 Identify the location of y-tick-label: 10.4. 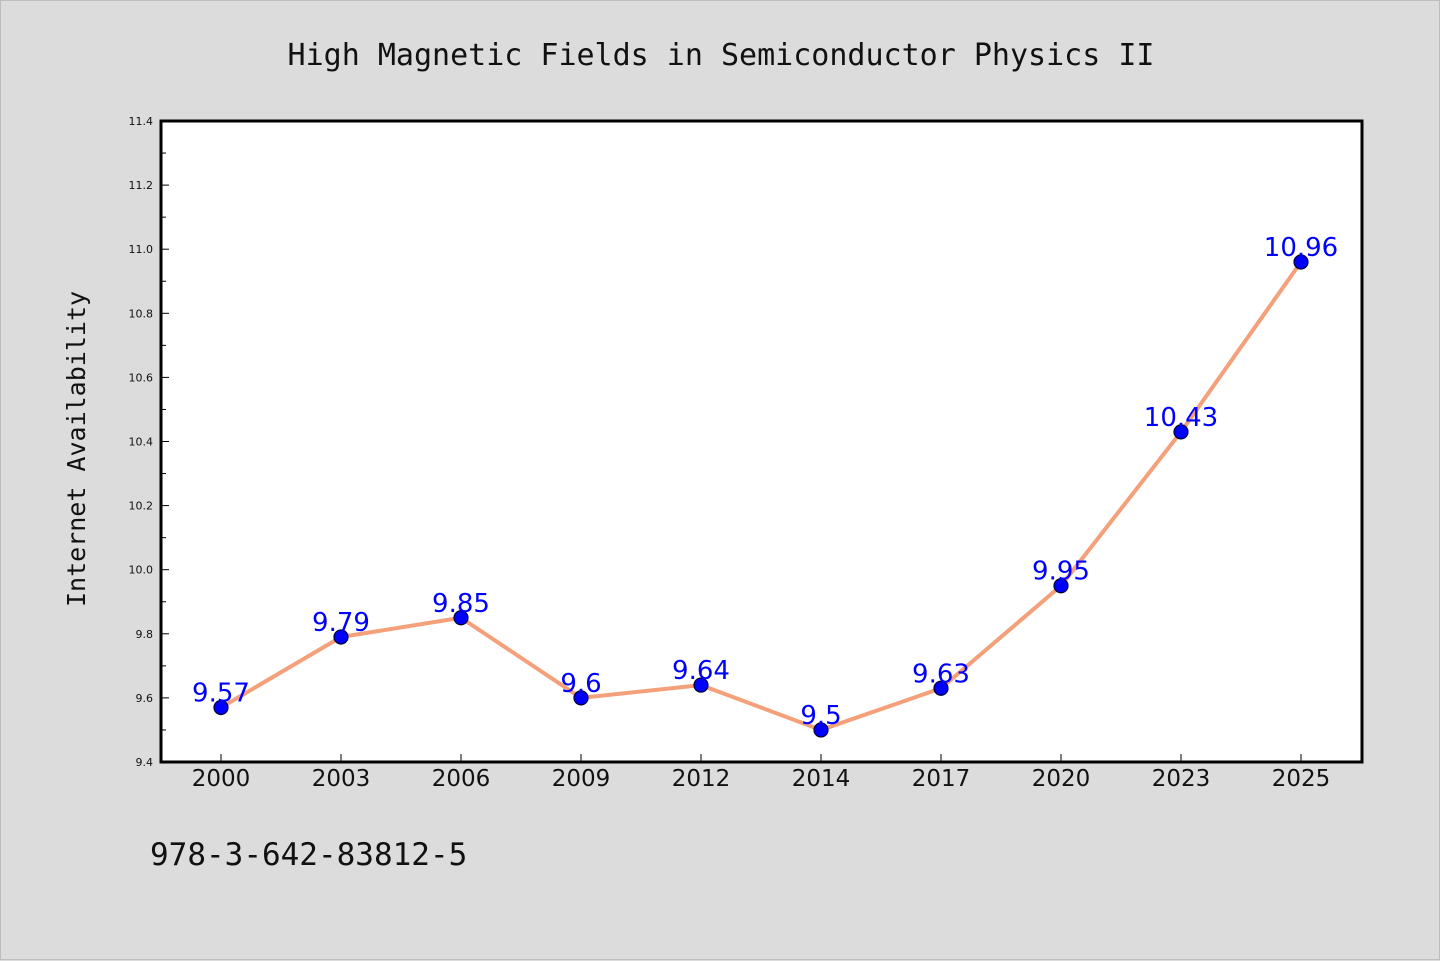
(141, 442).